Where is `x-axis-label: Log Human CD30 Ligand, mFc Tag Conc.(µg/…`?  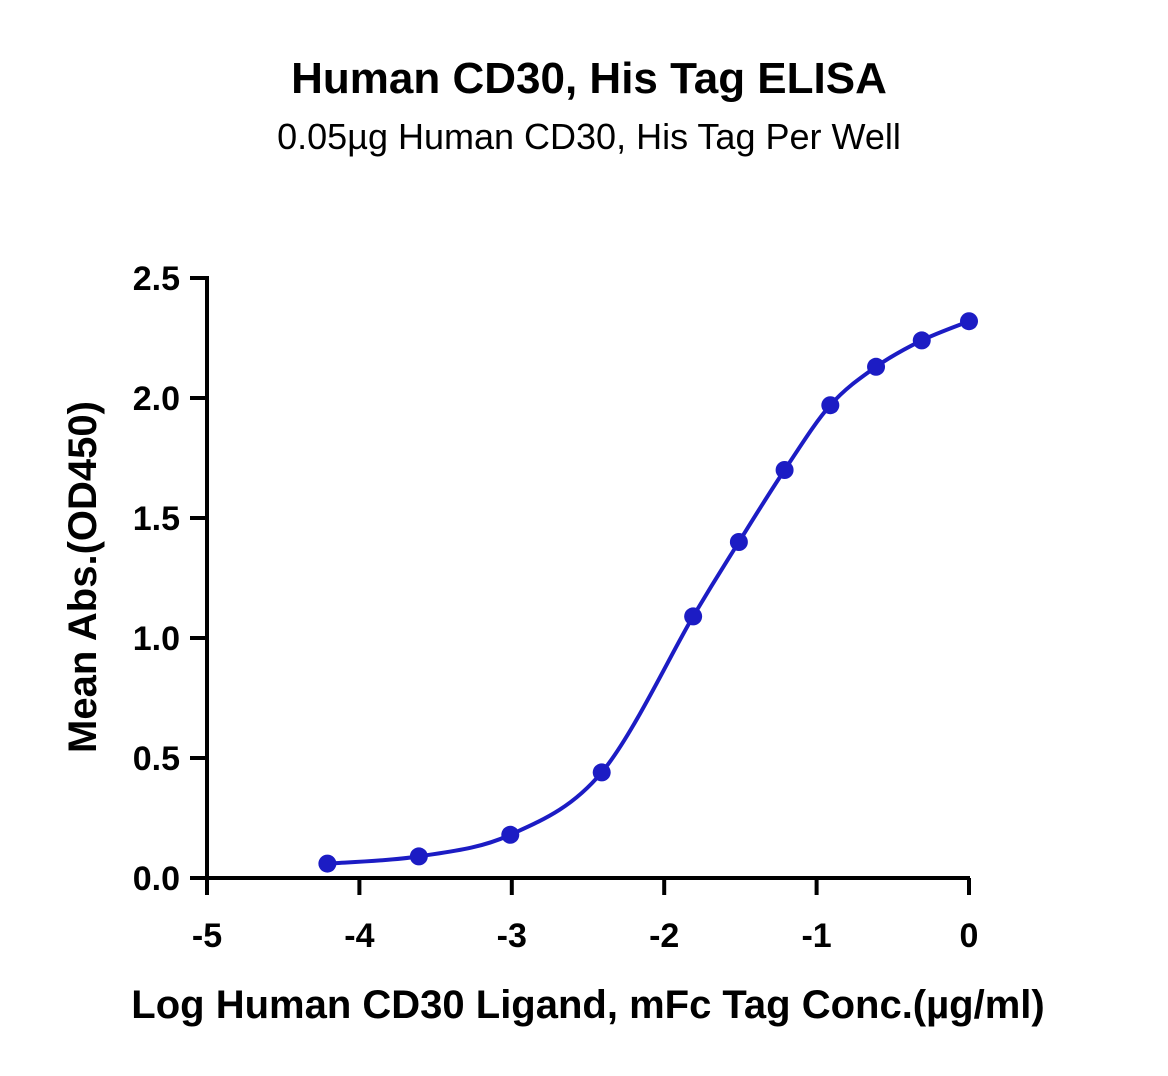 x-axis-label: Log Human CD30 Ligand, mFc Tag Conc.(µg/… is located at coordinates (587, 1005).